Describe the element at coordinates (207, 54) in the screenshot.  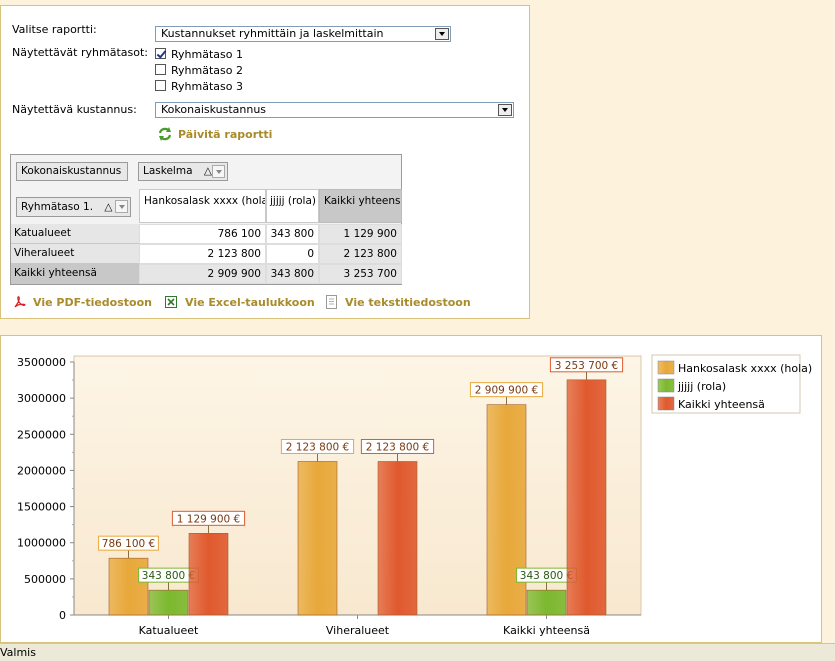
I see `level-1-label: Ryhmätaso 1` at that location.